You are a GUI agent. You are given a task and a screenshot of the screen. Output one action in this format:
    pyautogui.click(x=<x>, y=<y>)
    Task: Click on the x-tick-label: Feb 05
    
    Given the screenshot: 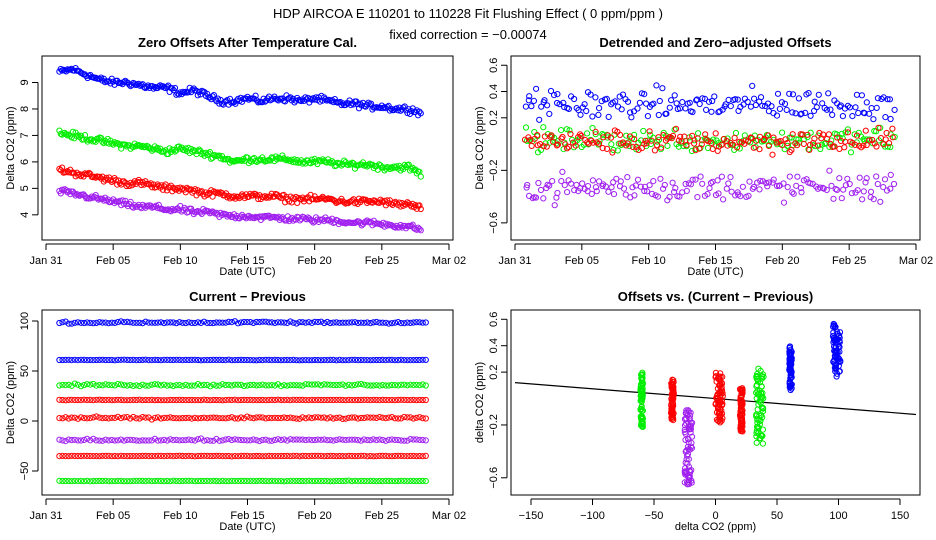 What is the action you would take?
    pyautogui.click(x=113, y=516)
    